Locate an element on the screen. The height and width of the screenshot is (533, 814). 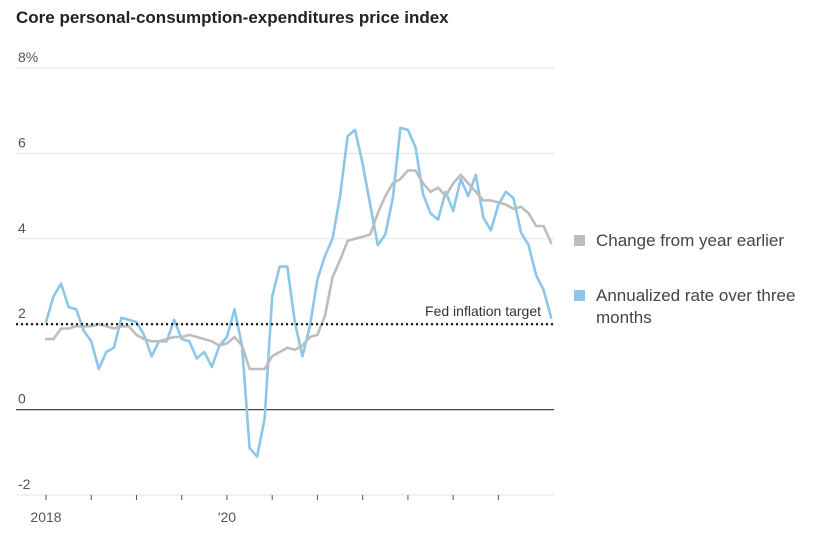
y-tick-label: -2 is located at coordinates (24, 484).